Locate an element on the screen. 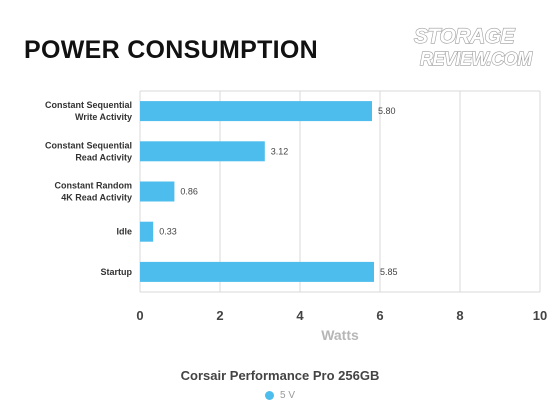 The height and width of the screenshot is (420, 560). value-label: 3.12 is located at coordinates (280, 151).